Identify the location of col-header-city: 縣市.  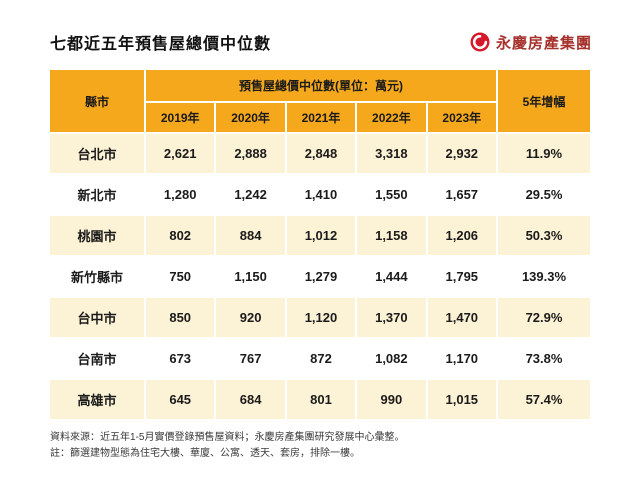
(97, 101).